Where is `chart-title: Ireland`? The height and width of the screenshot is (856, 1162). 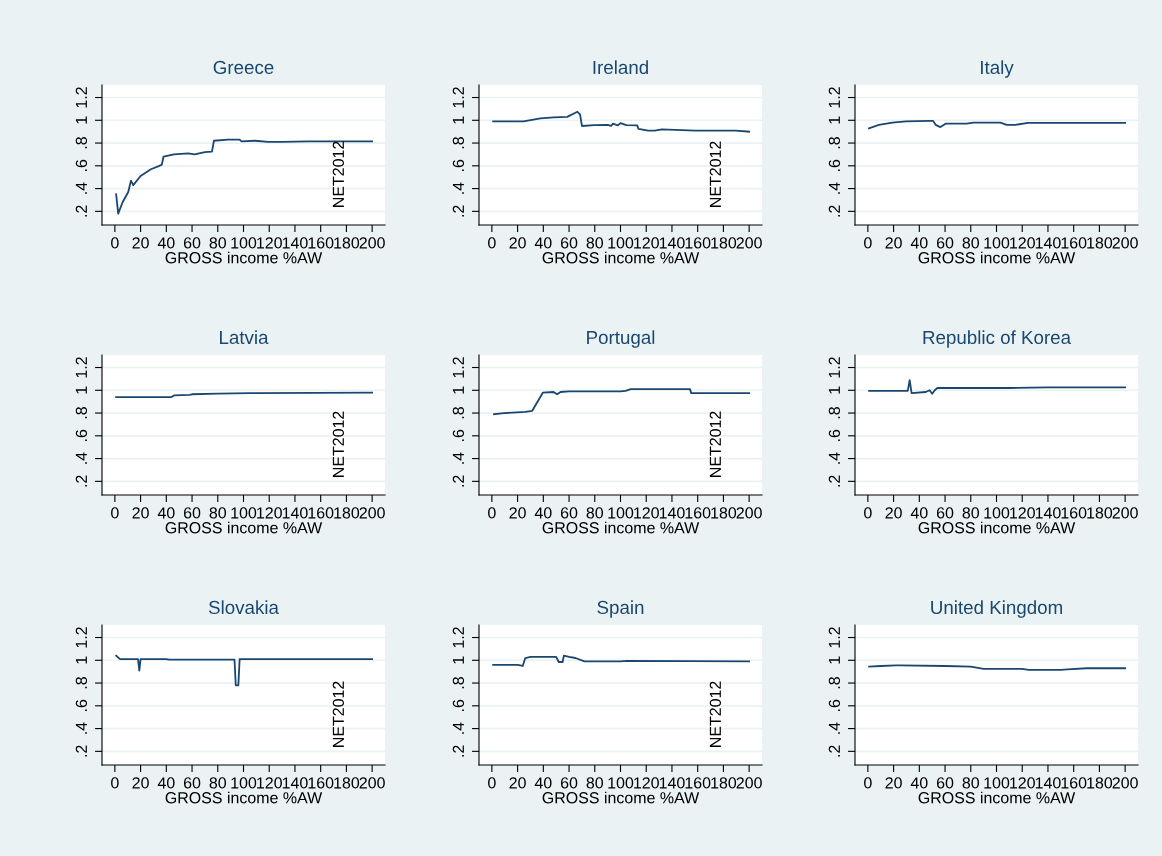
chart-title: Ireland is located at coordinates (620, 67).